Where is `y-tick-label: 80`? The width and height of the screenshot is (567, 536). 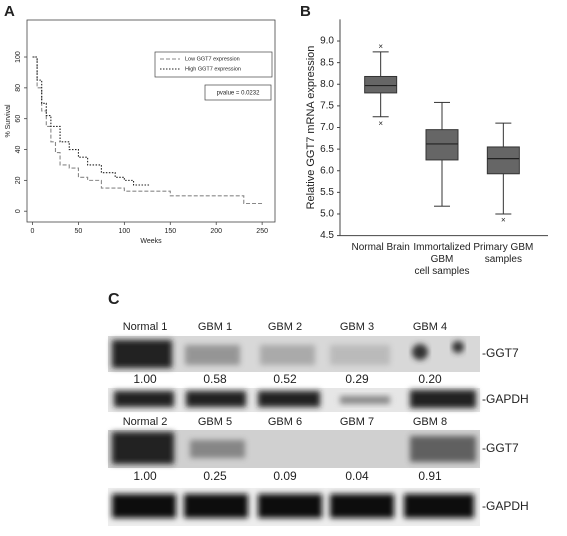
y-tick-label: 80 is located at coordinates (18, 88).